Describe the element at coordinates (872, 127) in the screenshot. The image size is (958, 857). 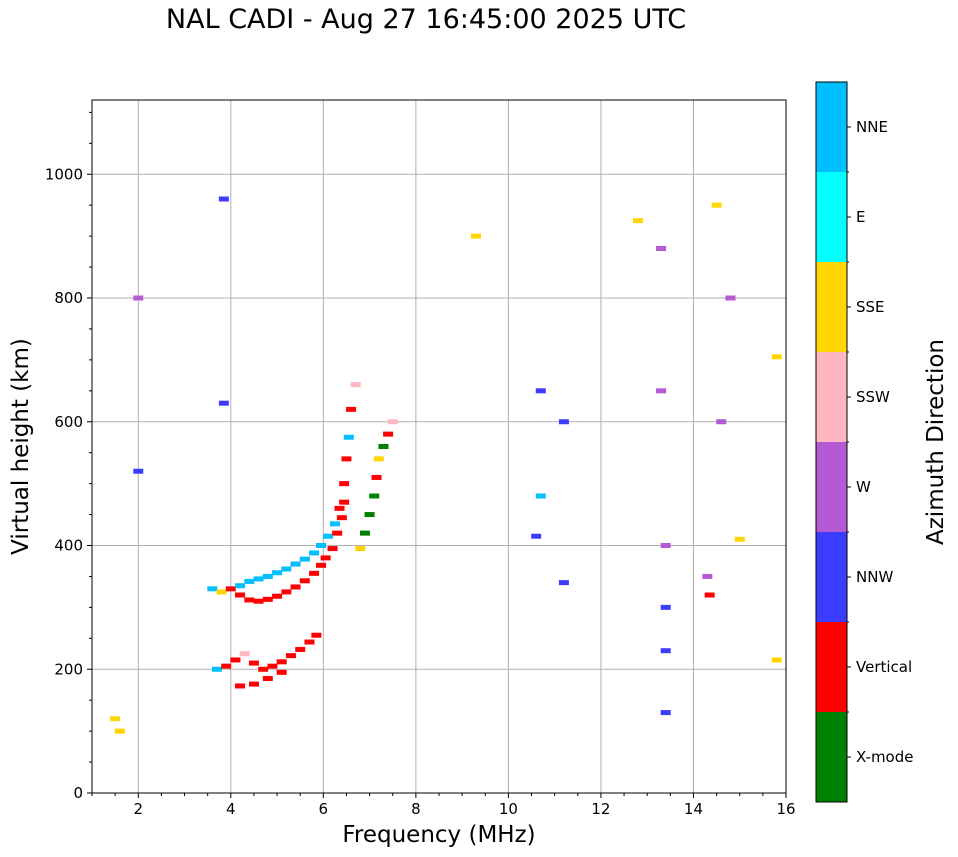
I see `colorbar-tick-label: NNE` at that location.